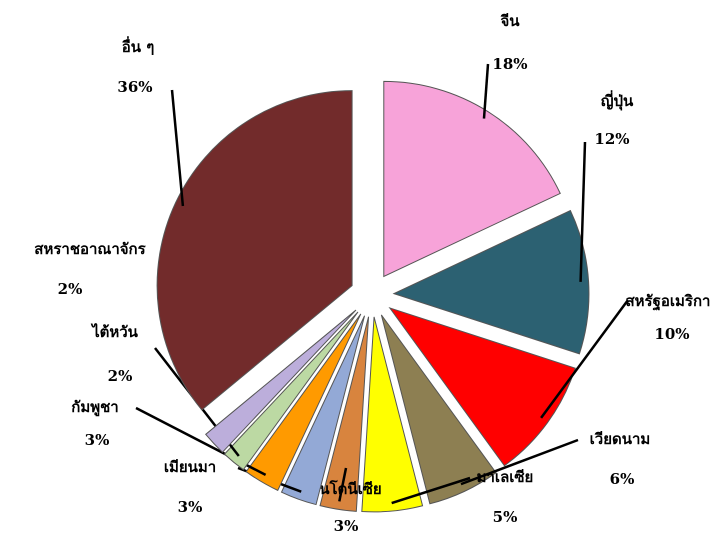 This screenshot has width=724, height=536. I want to click on category-label: เมียนมา, so click(190, 467).